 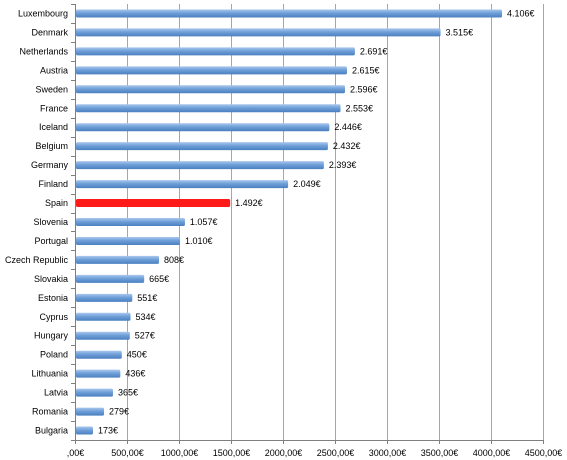 What do you see at coordinates (215, 51) in the screenshot?
I see `bar-netherlands` at bounding box center [215, 51].